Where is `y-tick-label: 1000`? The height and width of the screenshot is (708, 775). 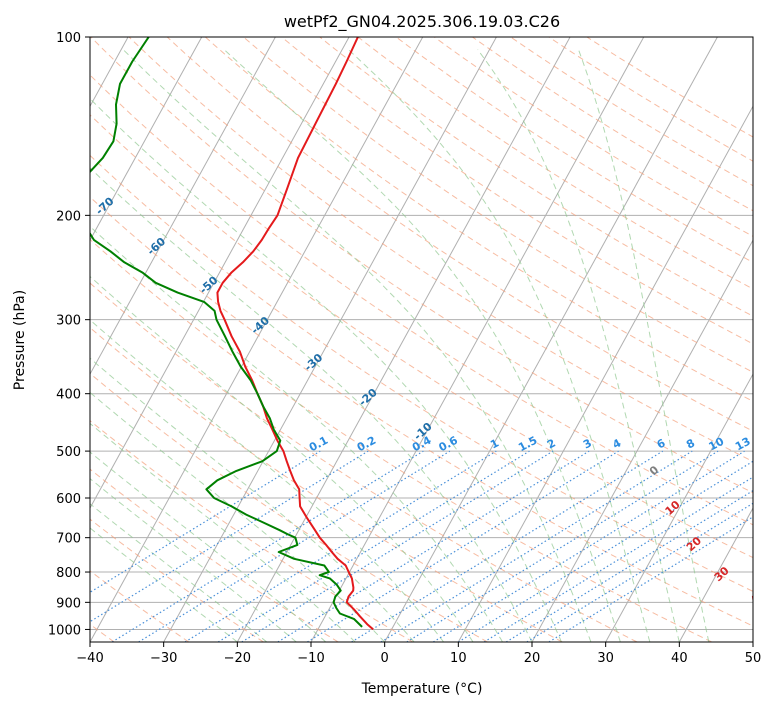 y-tick-label: 1000 is located at coordinates (64, 630).